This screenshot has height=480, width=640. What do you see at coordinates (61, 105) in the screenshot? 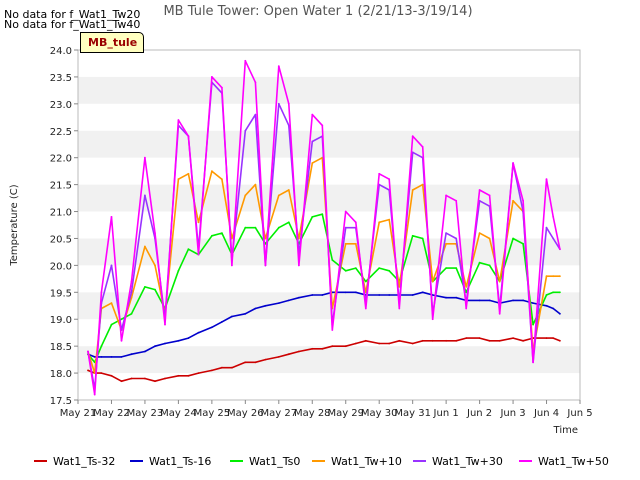
I see `y-tick-label: 23.0` at bounding box center [61, 105].